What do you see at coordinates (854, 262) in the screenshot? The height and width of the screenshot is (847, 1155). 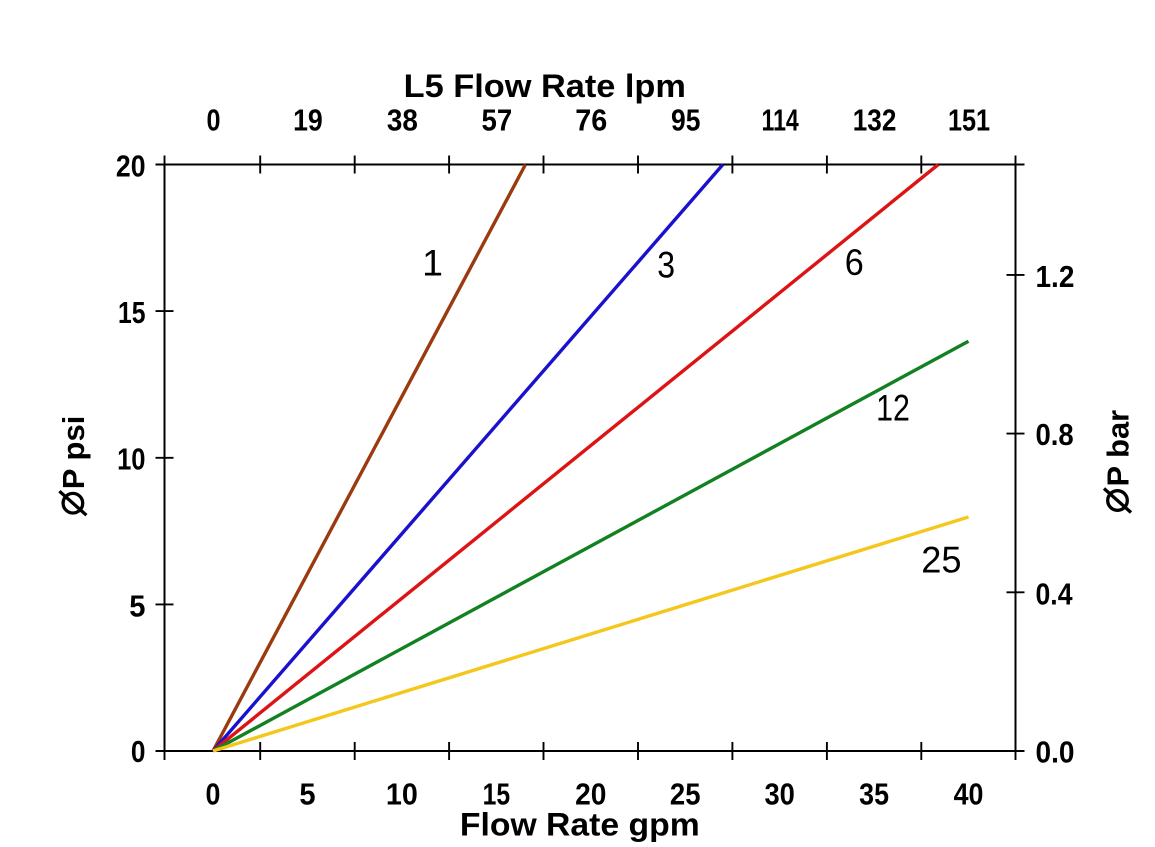 I see `svg-text: 6` at bounding box center [854, 262].